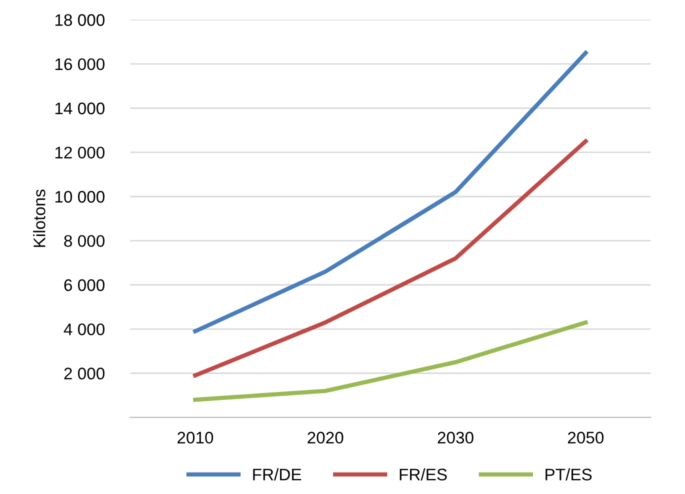 The image size is (685, 494). What do you see at coordinates (39, 218) in the screenshot?
I see `y-axis-title: Kilotons` at bounding box center [39, 218].